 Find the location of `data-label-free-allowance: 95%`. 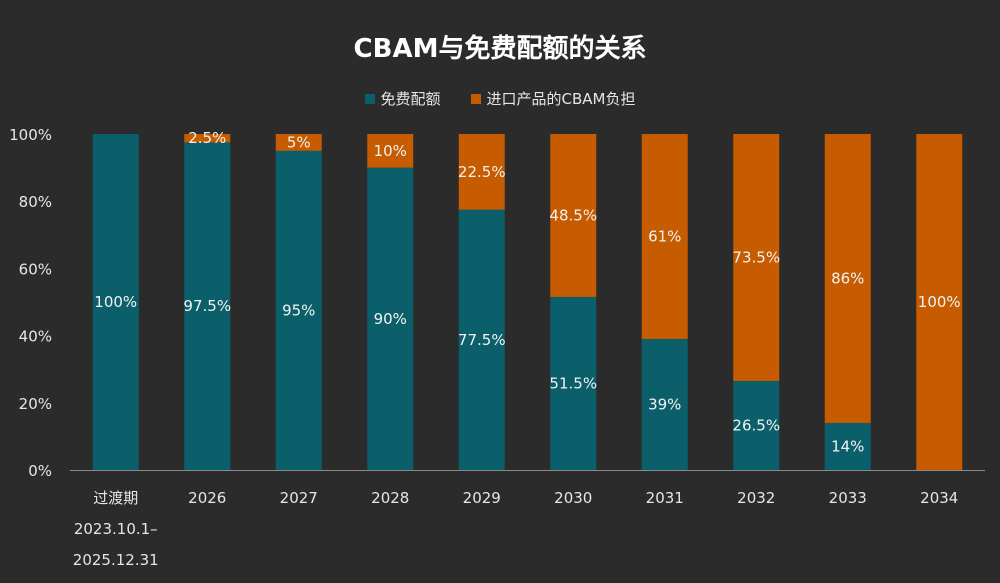

data-label-free-allowance: 95% is located at coordinates (298, 310).